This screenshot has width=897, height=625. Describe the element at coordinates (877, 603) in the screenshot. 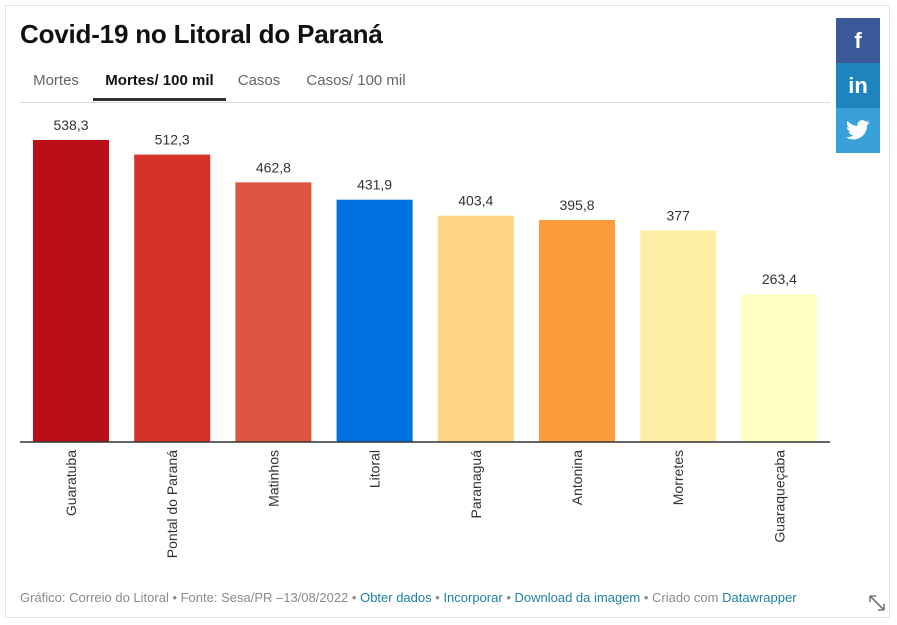

I see `expand-icon` at that location.